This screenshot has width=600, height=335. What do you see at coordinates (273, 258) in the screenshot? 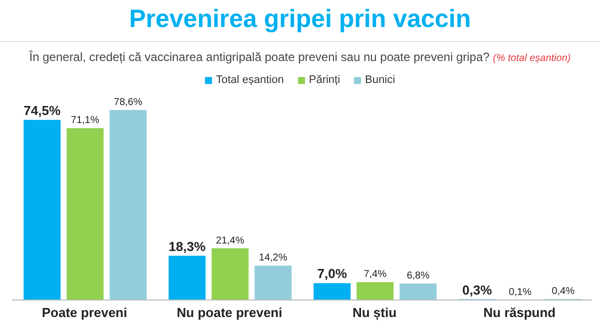
I see `data-label: 14,2%` at bounding box center [273, 258].